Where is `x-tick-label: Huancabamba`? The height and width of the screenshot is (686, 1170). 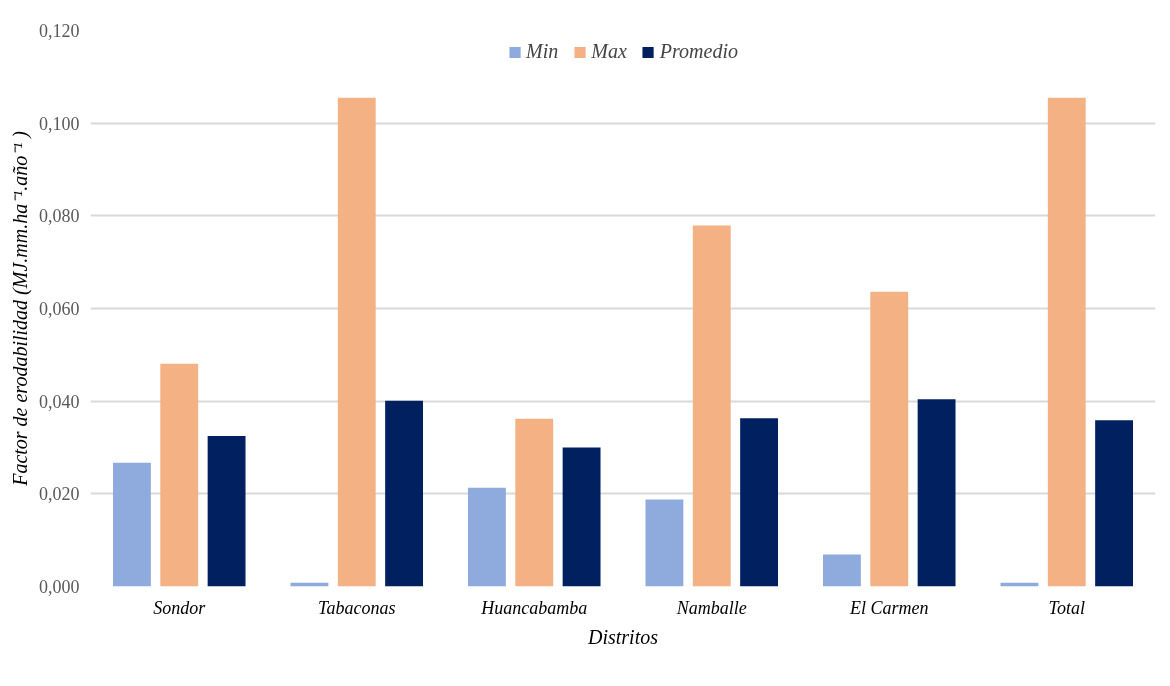 x-tick-label: Huancabamba is located at coordinates (534, 607).